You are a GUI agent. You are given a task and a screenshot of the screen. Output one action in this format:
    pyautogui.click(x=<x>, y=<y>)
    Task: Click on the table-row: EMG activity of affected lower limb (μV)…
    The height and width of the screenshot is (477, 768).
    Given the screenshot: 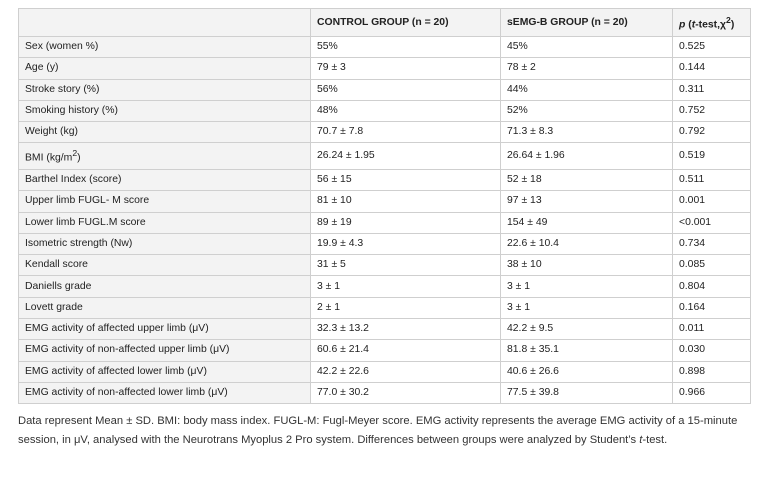 What is the action you would take?
    pyautogui.click(x=384, y=371)
    